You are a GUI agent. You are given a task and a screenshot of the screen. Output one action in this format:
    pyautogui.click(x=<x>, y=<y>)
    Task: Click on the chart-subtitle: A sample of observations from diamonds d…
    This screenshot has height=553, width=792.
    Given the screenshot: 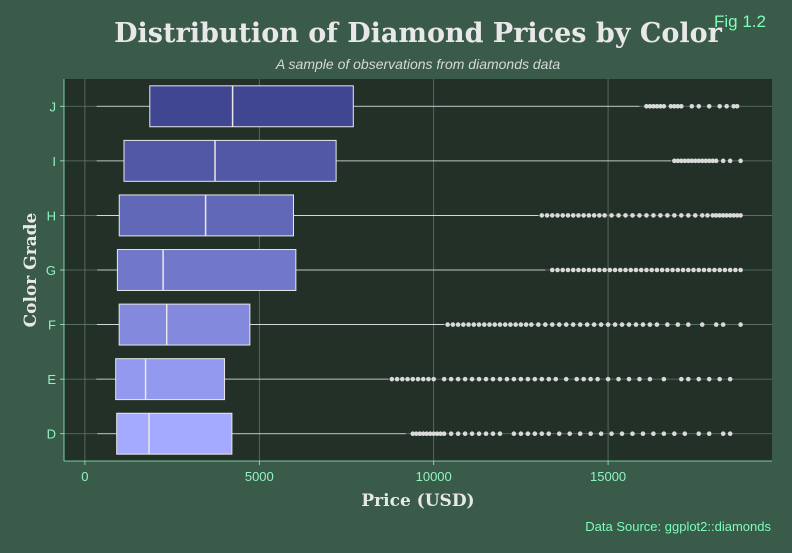 What is the action you would take?
    pyautogui.click(x=418, y=64)
    